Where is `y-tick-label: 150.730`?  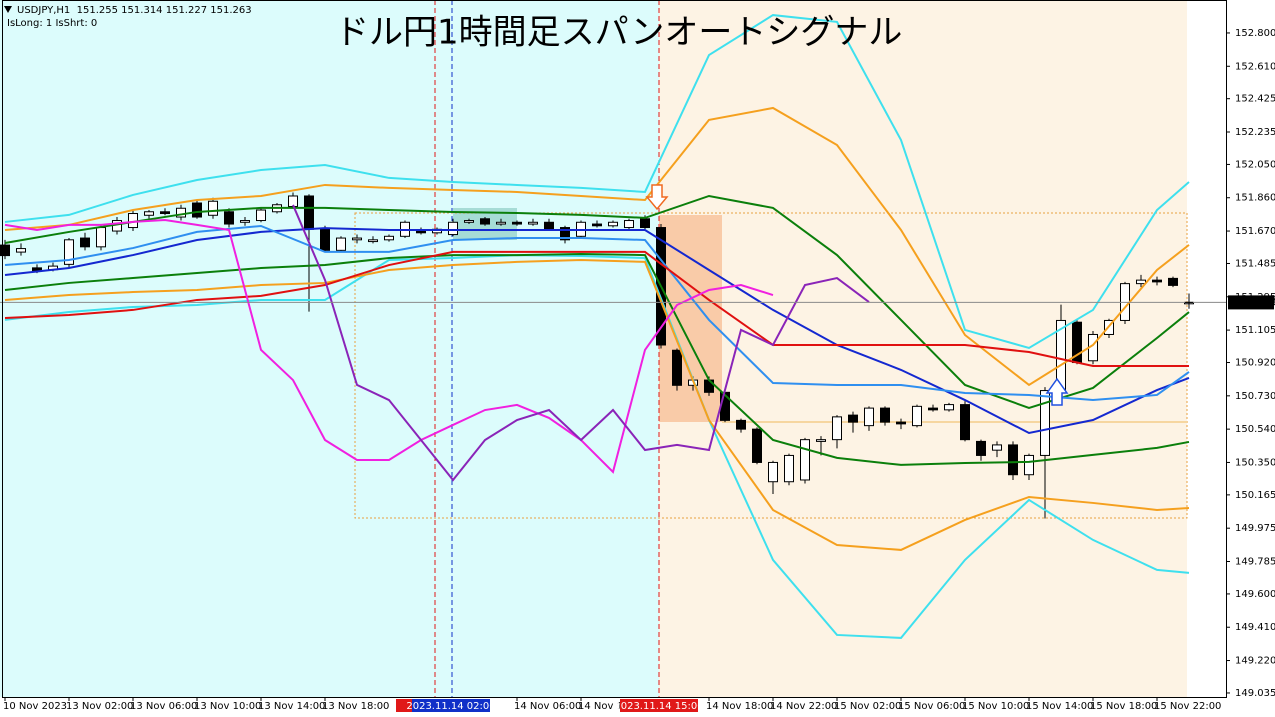
y-tick-label: 150.730 is located at coordinates (1255, 396).